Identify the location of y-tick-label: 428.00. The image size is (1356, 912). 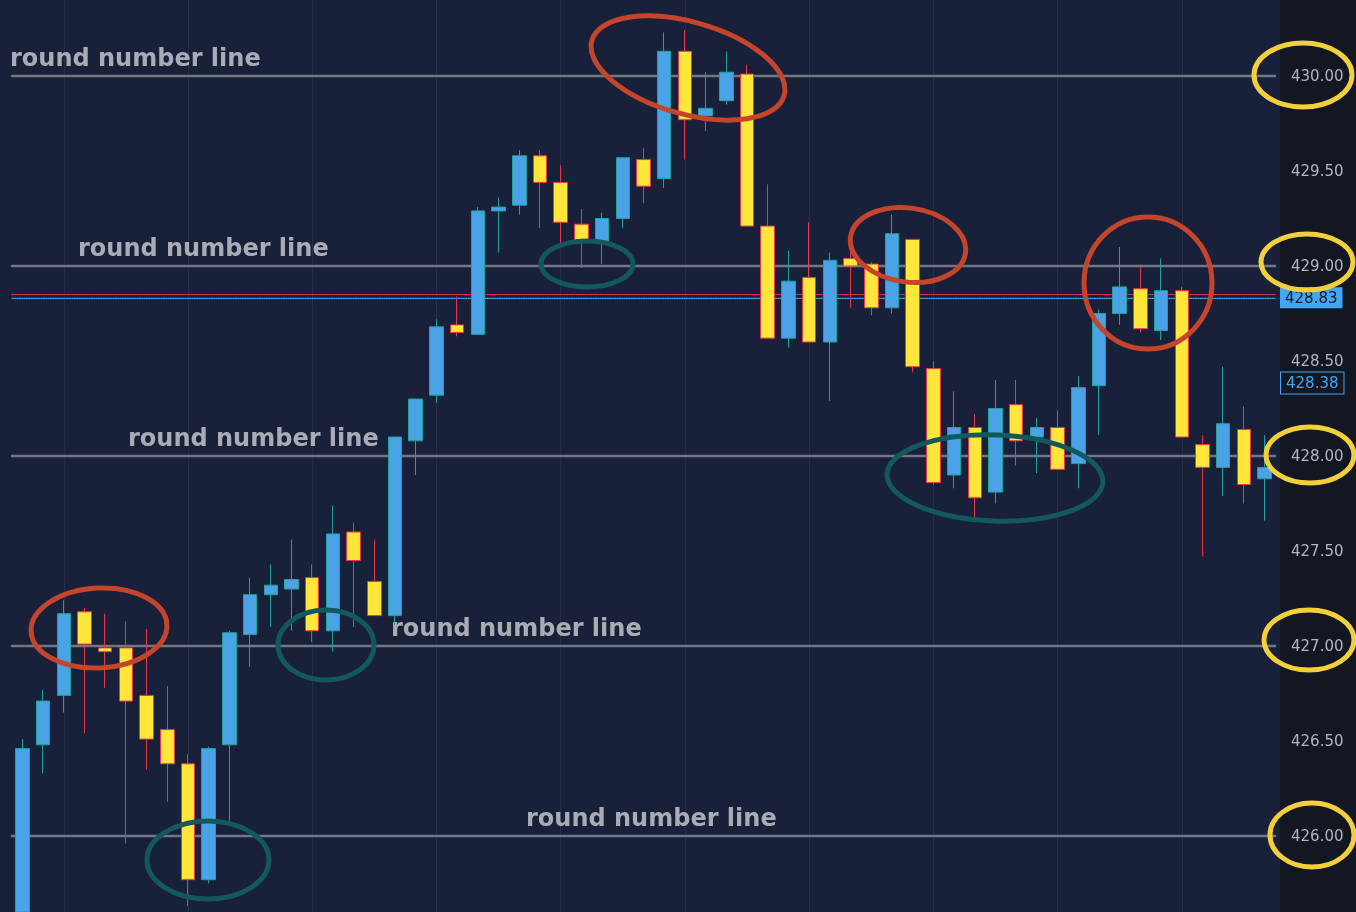
(1317, 456).